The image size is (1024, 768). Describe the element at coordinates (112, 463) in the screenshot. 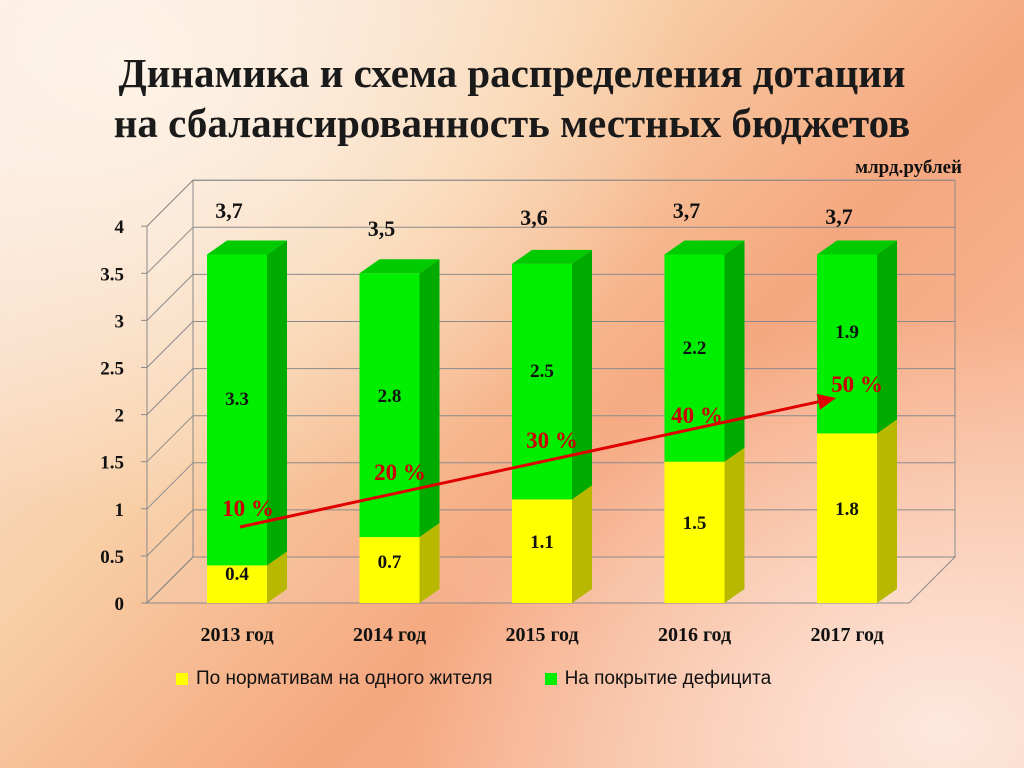

I see `y-tick-label: 1.5` at that location.